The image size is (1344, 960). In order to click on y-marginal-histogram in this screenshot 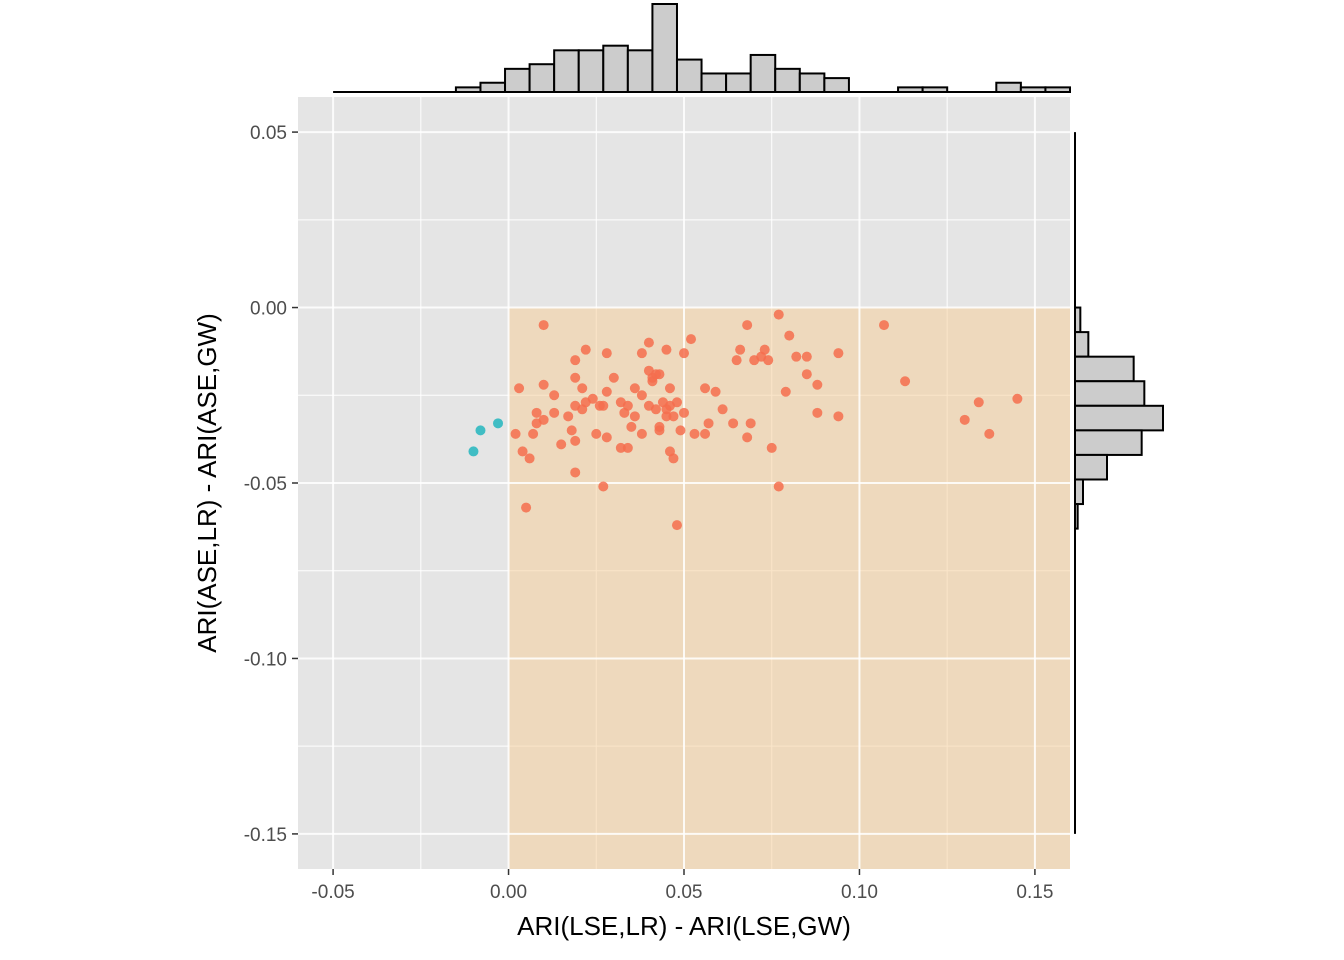, I will do `click(1119, 483)`.